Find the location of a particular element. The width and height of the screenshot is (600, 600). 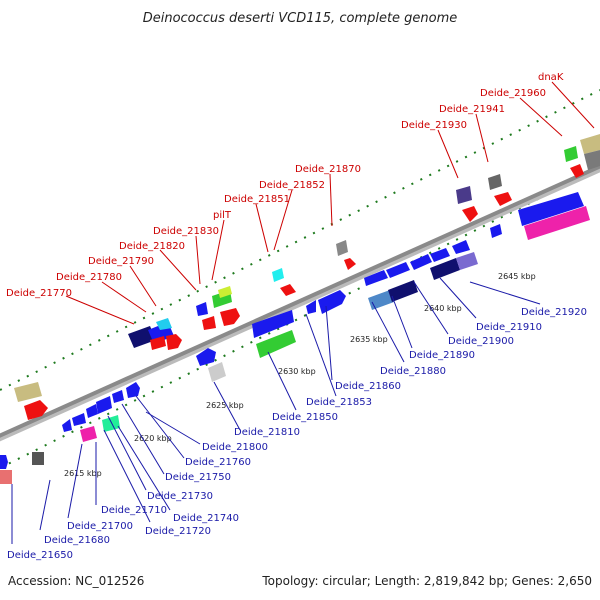

gene-label: Deide_21720 is located at coordinates (178, 531).